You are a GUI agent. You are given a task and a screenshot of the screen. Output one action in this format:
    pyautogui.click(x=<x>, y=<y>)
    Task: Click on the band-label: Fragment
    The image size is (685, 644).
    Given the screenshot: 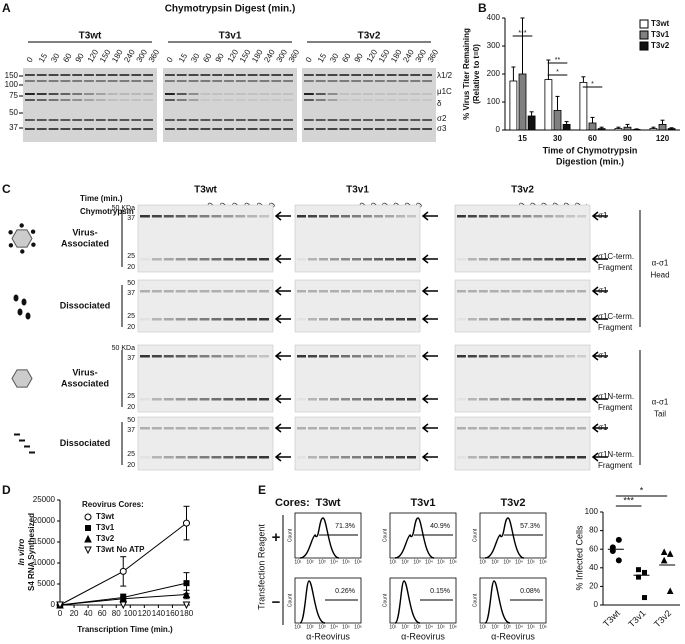 What is the action you would take?
    pyautogui.click(x=615, y=267)
    